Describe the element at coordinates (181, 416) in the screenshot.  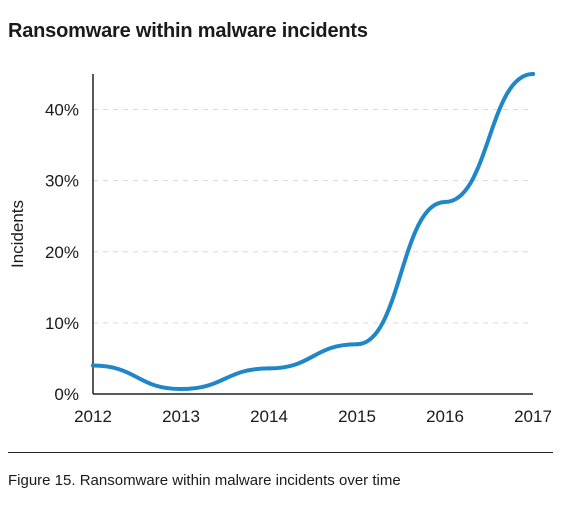
I see `x-tick-label: 2013` at that location.